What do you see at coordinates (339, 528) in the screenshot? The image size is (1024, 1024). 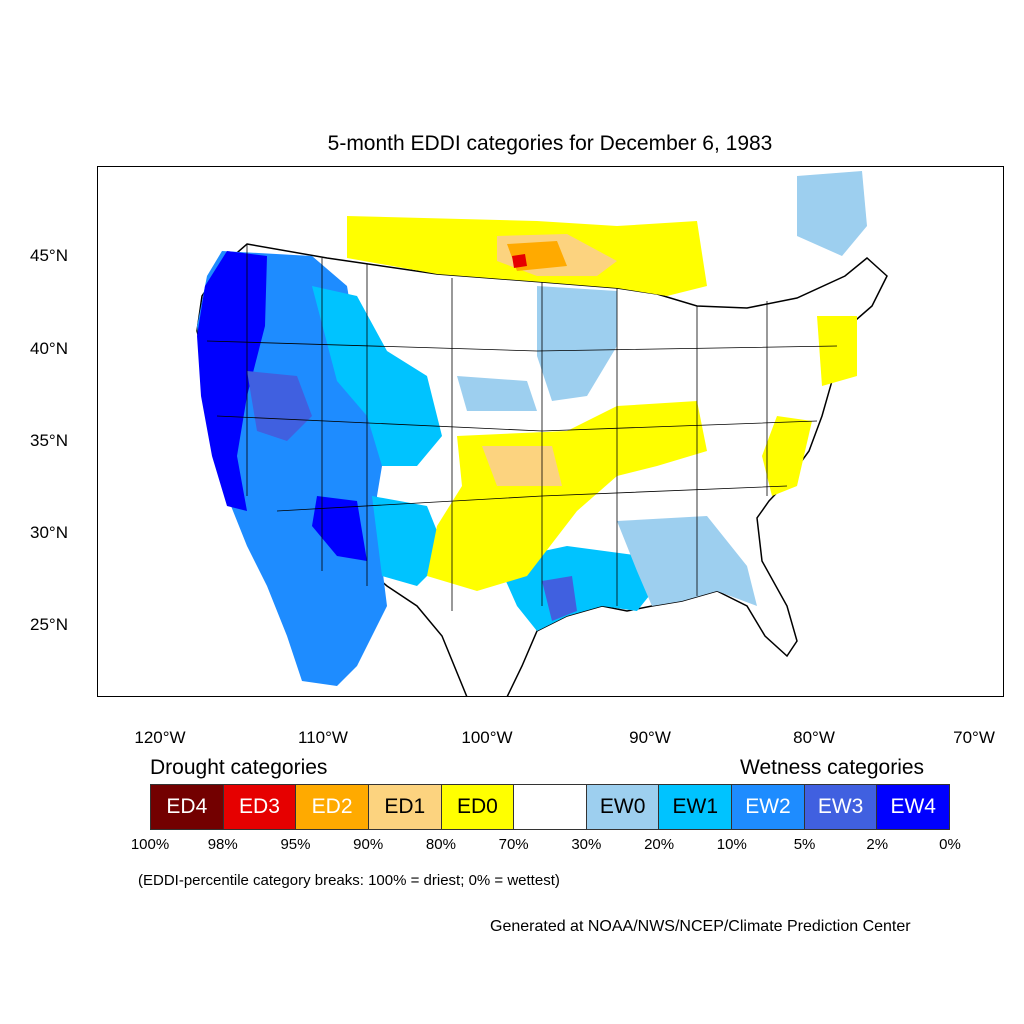 I see `ew4-region-arizona` at bounding box center [339, 528].